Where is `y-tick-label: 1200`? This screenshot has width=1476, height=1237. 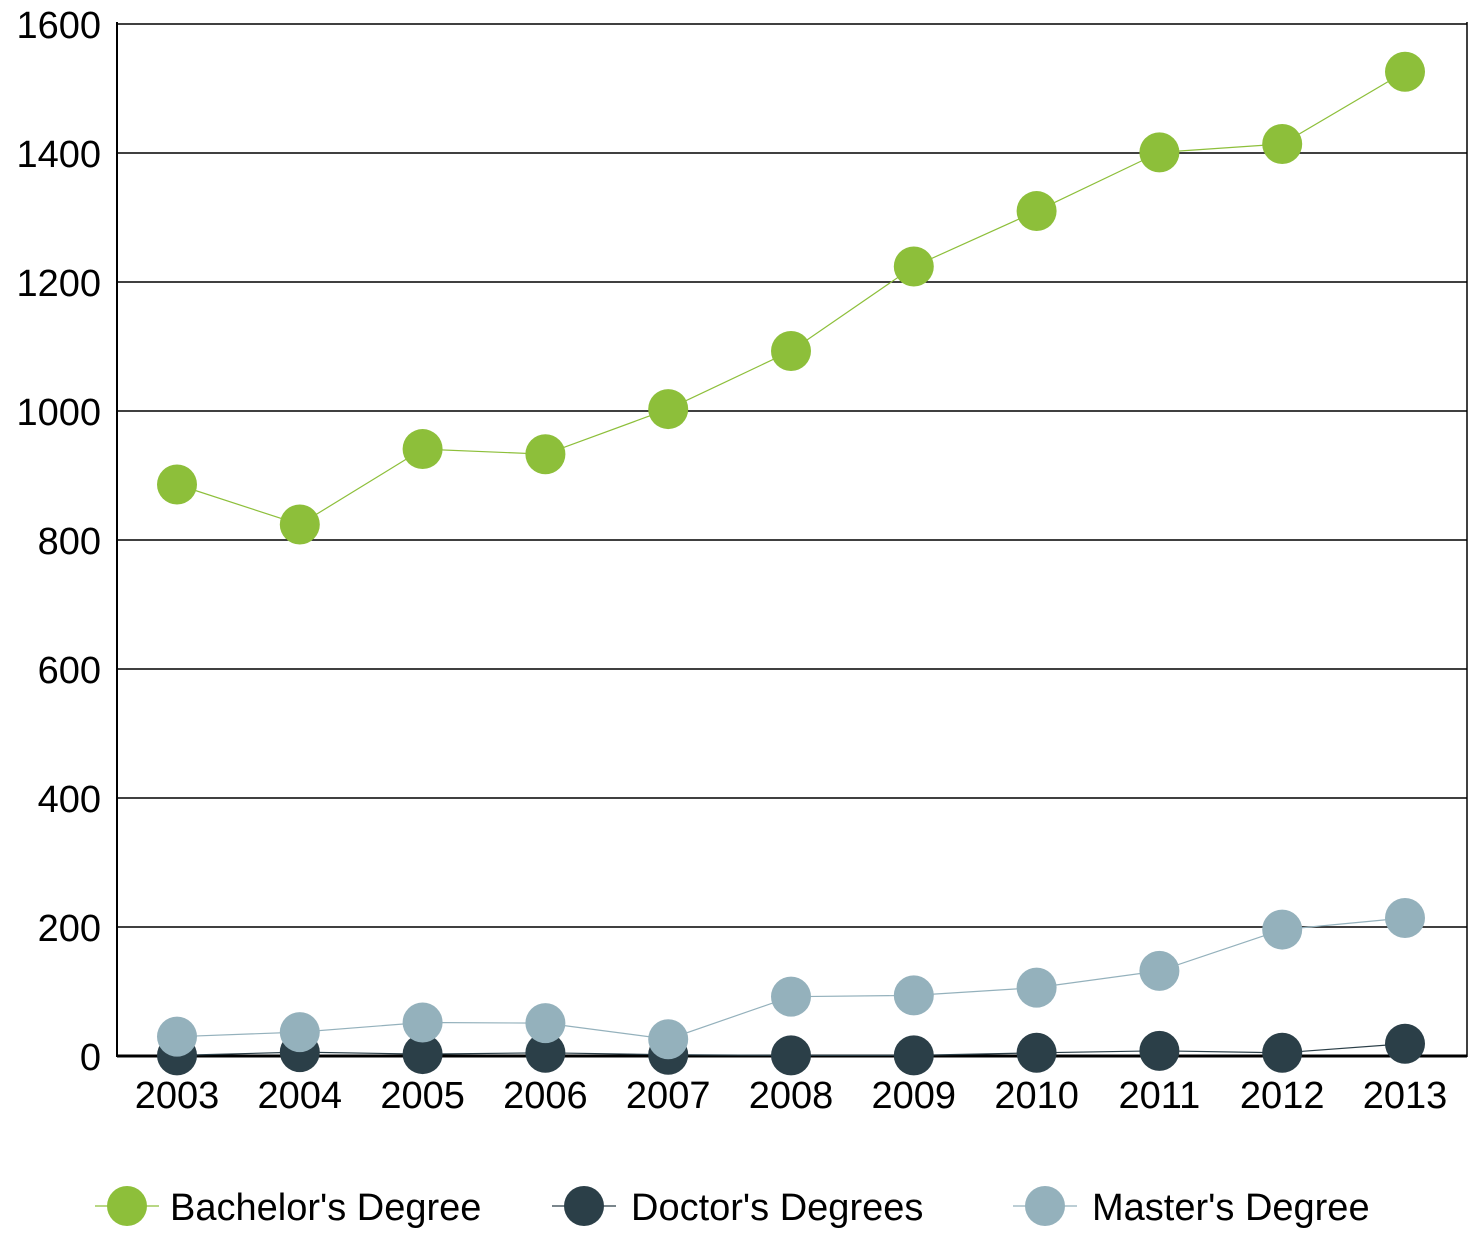 y-tick-label: 1200 is located at coordinates (58, 284).